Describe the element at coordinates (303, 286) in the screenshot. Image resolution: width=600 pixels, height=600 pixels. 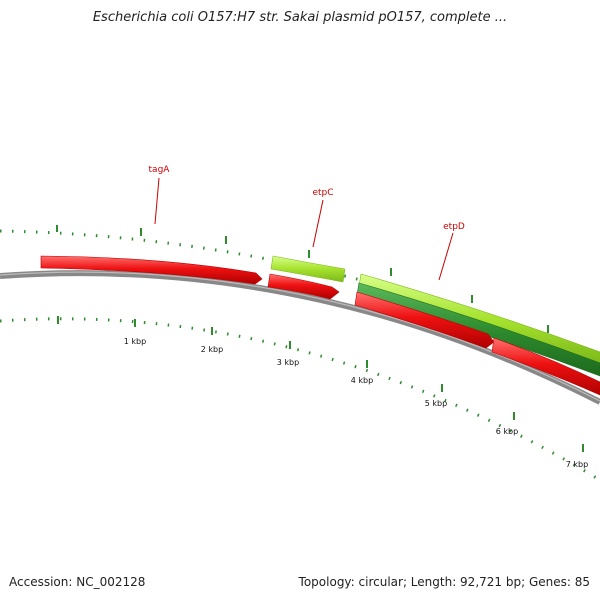
I see `etpC-cds-arrow` at that location.